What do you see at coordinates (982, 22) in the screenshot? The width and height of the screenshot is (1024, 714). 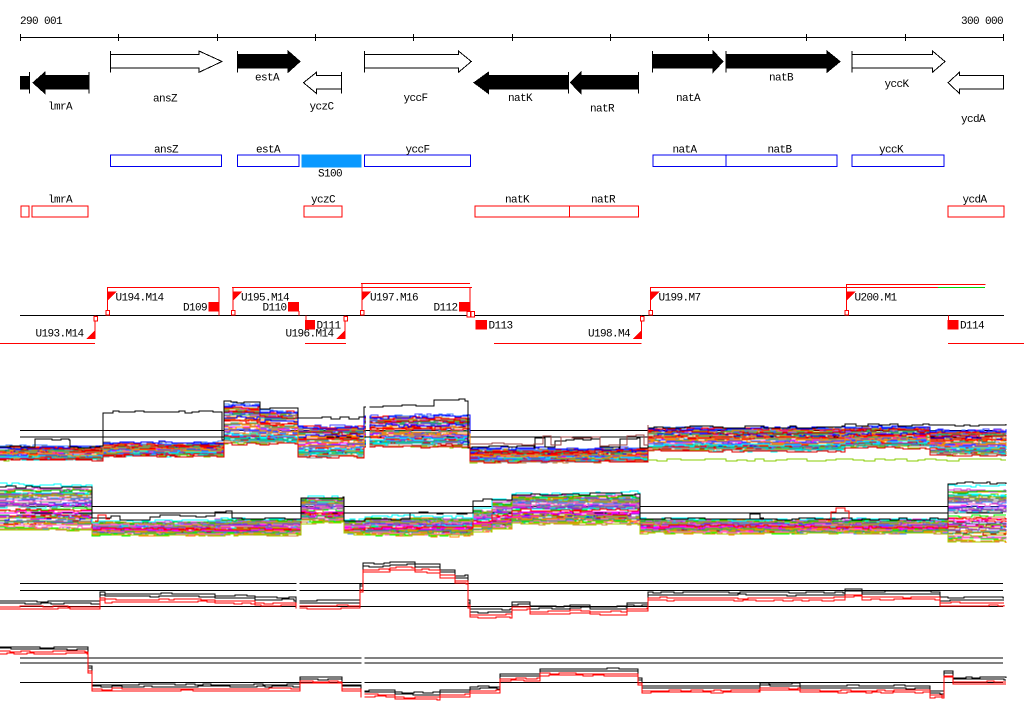 I see `svg-text: 300 000` at bounding box center [982, 22].